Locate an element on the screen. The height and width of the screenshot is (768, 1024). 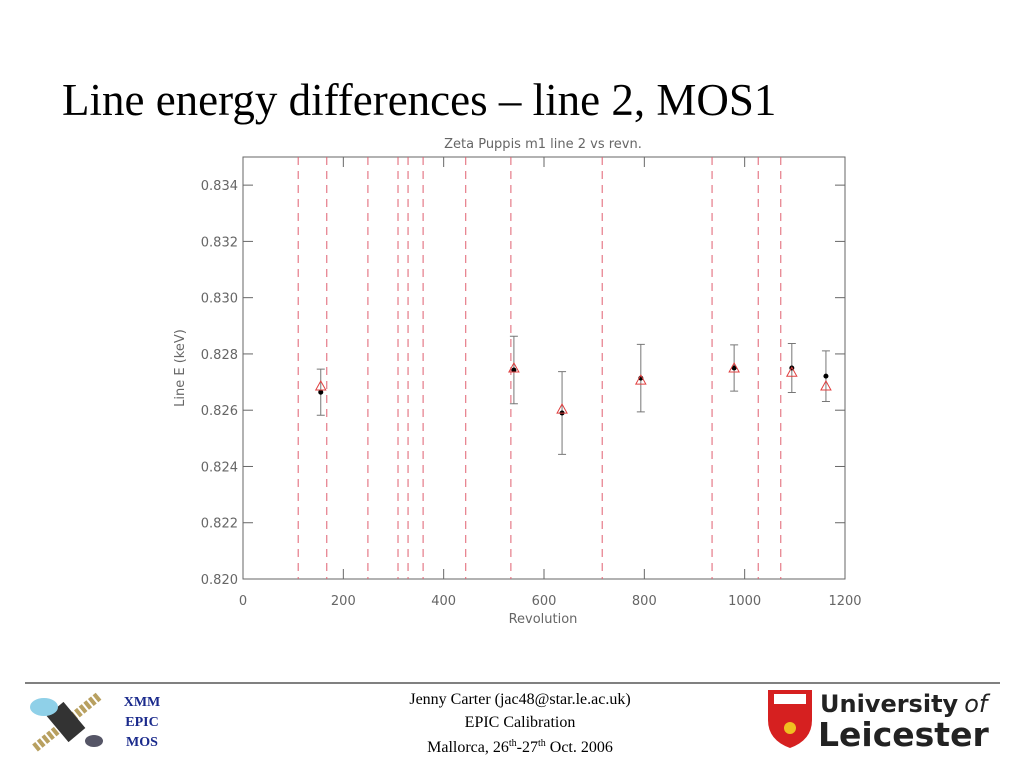
x-tick-label: 1200 is located at coordinates (844, 601).